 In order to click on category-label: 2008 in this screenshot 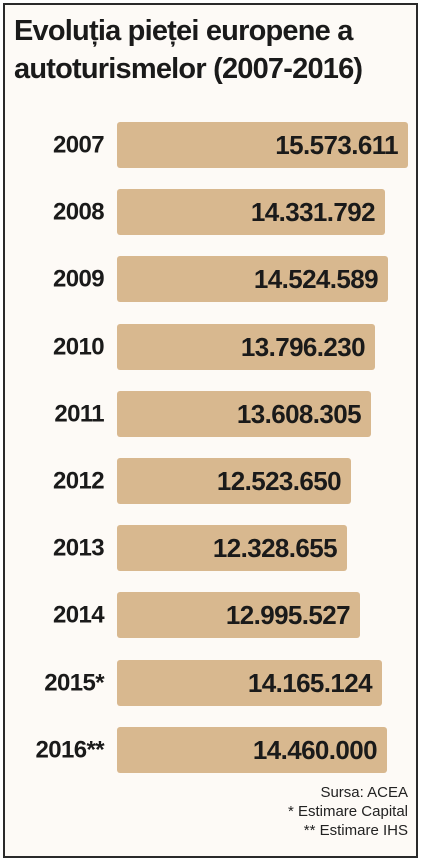, I will do `click(78, 212)`.